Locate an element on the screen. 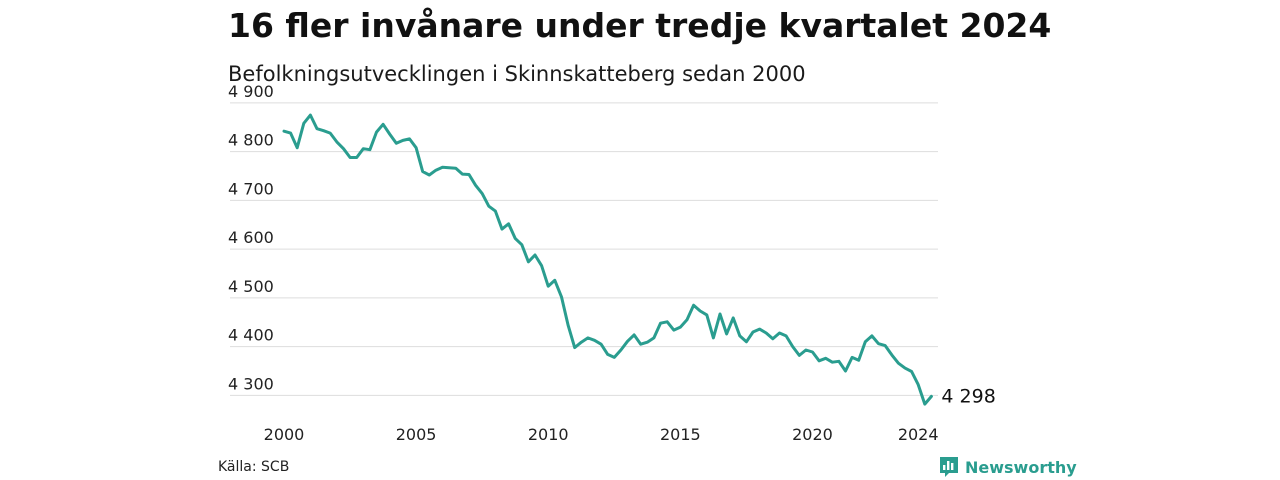  annotation-layer: 4 298 is located at coordinates (968, 396).